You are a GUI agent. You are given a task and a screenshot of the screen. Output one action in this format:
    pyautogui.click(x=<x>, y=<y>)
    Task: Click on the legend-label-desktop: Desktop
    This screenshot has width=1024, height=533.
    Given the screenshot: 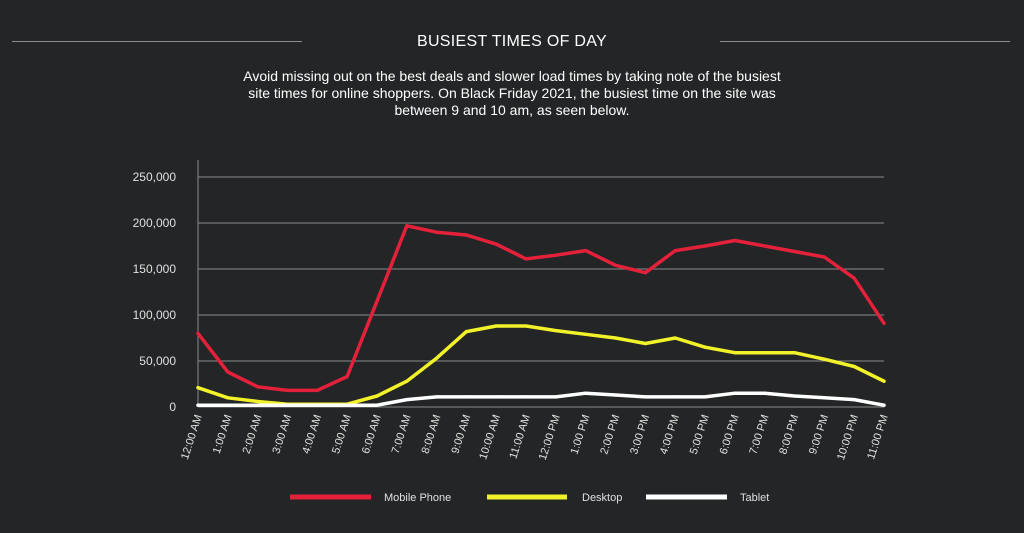 What is the action you would take?
    pyautogui.click(x=602, y=498)
    